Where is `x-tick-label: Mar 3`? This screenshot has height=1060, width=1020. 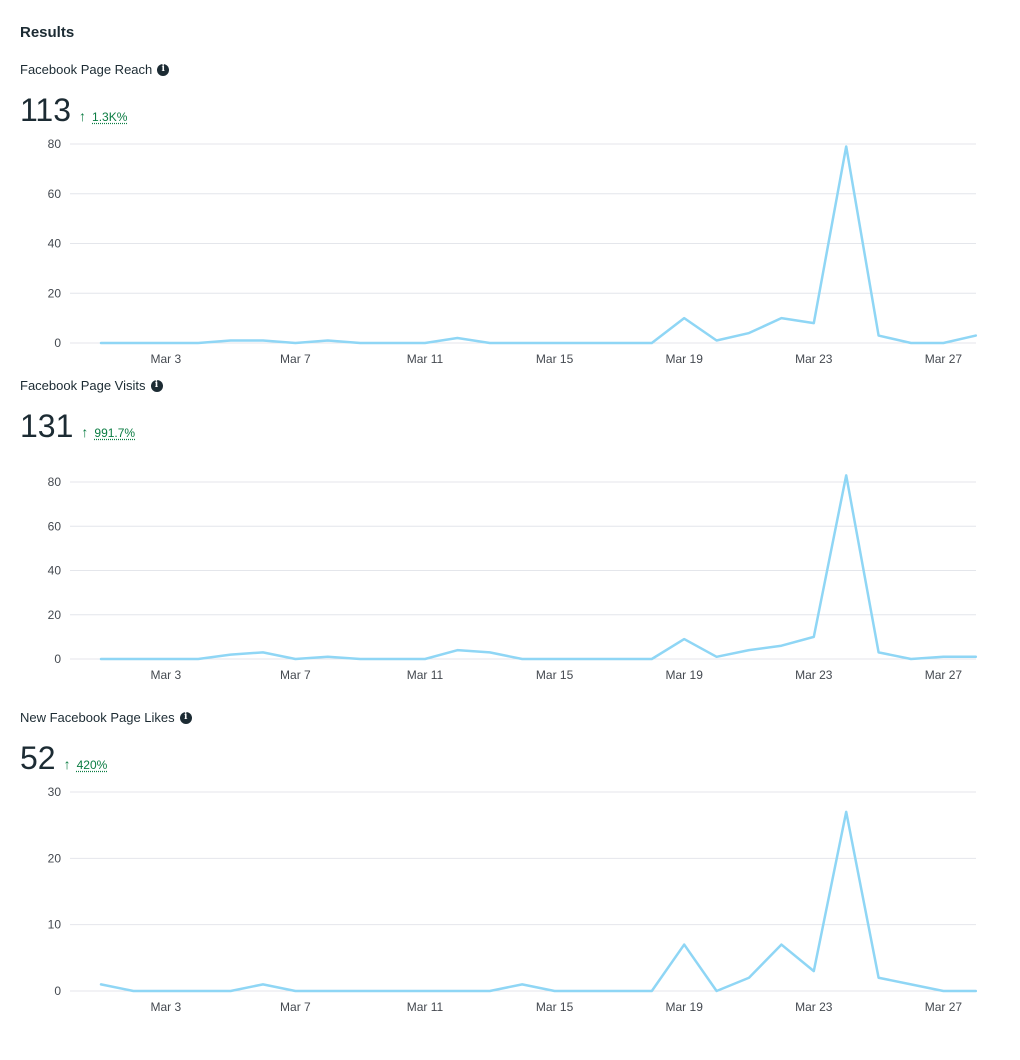
x-tick-label: Mar 3 is located at coordinates (165, 359).